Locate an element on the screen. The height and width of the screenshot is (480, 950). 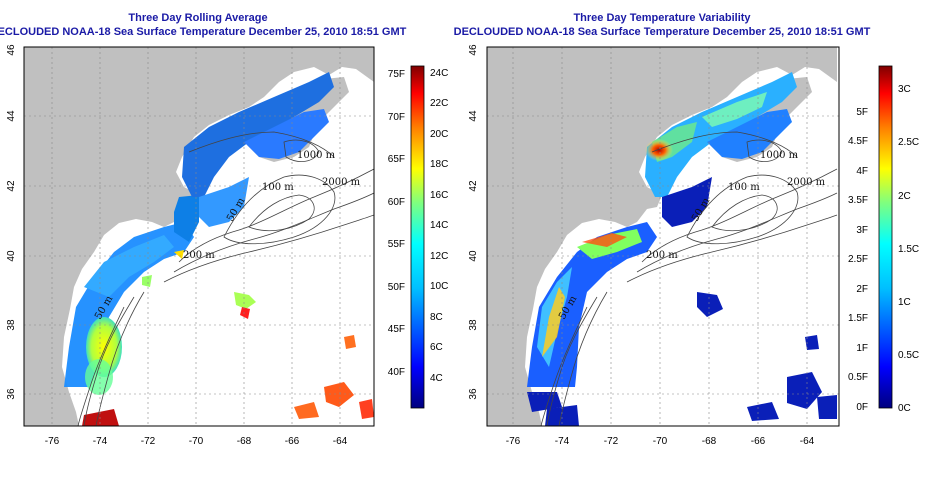
svg-text: 8C is located at coordinates (436, 317).